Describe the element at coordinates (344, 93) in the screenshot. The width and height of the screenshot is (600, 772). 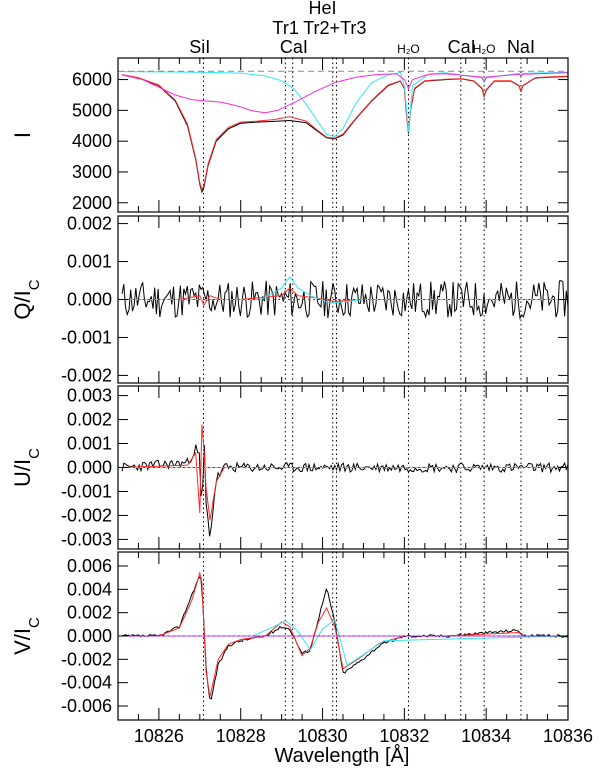
I see `series-magenta-line` at that location.